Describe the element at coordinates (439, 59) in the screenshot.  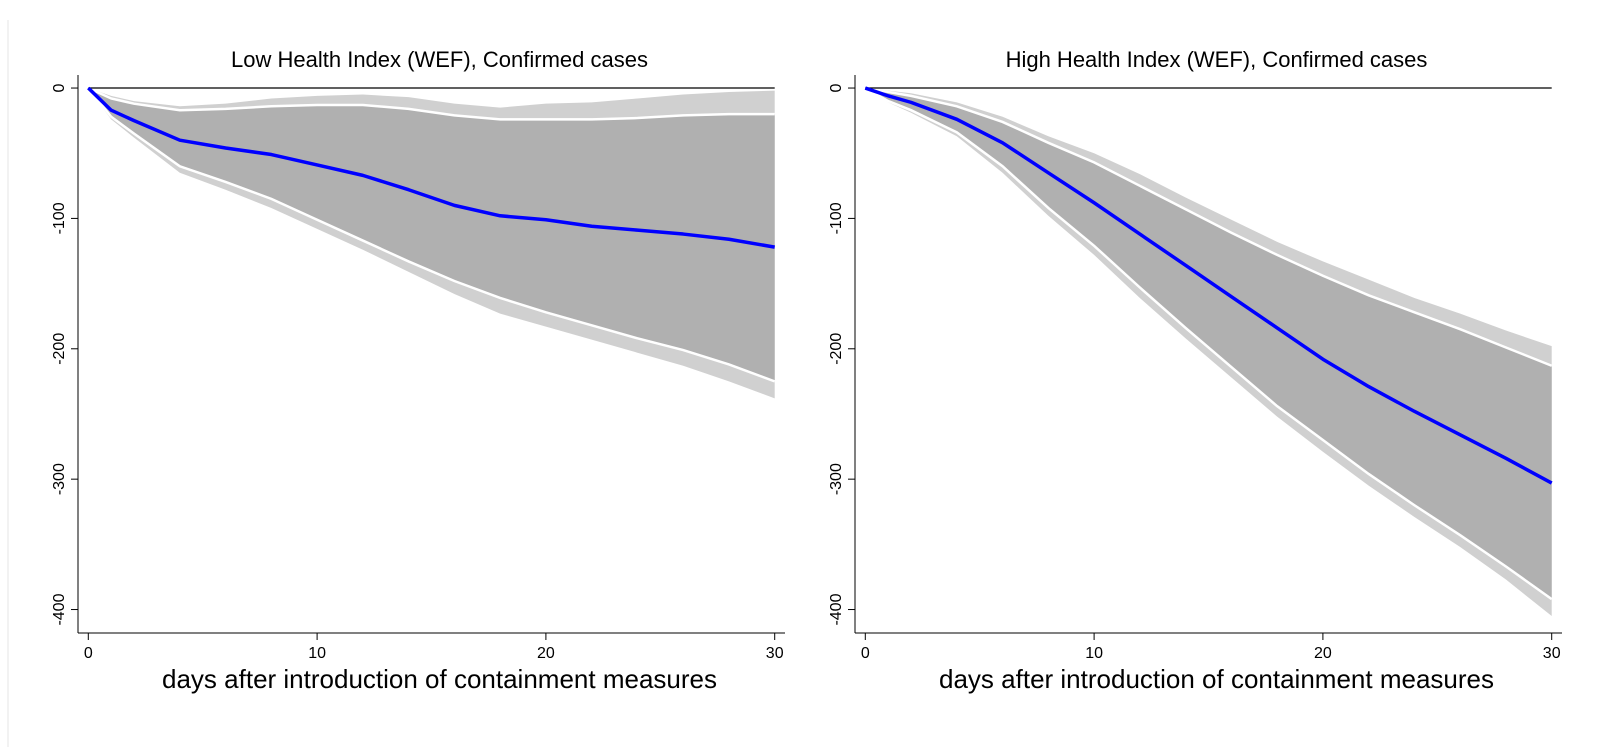
I see `chart-title: Low Health Index (WEF), Confirmed cases` at that location.